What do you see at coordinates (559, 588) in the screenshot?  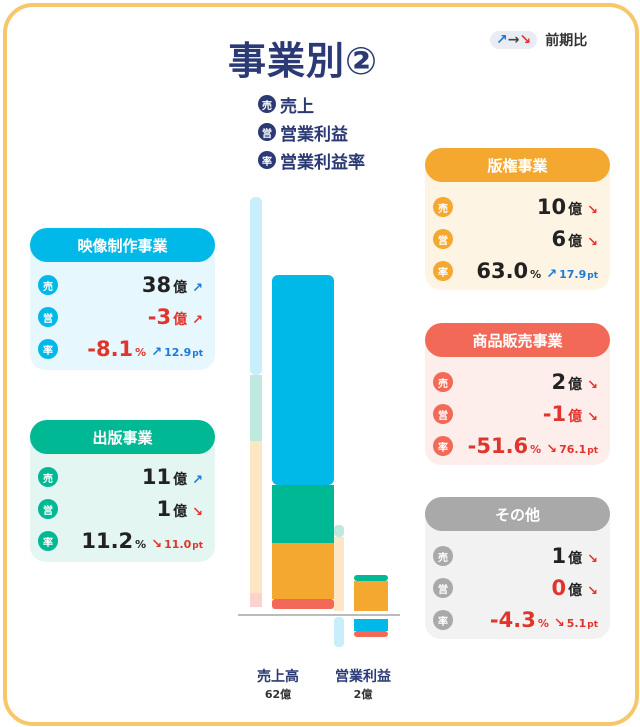 I see `op-value: 0` at bounding box center [559, 588].